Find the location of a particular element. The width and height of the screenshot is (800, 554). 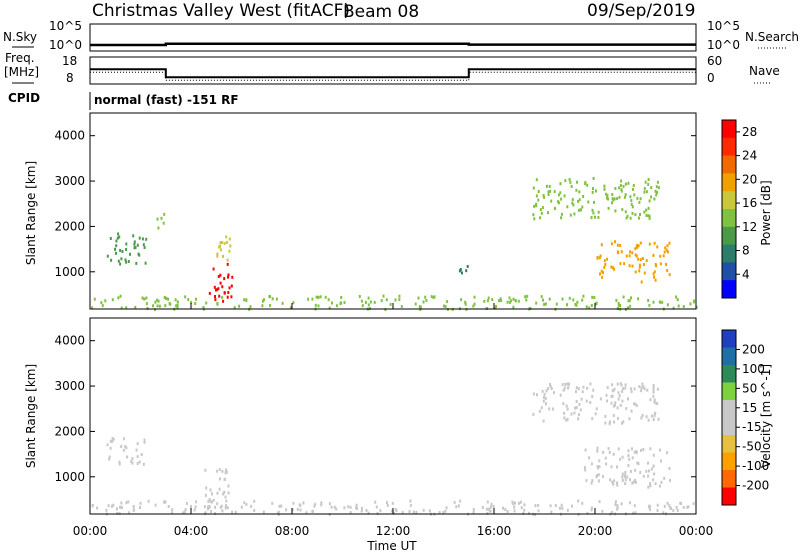

colorbar-tick-label: 50 is located at coordinates (749, 388).